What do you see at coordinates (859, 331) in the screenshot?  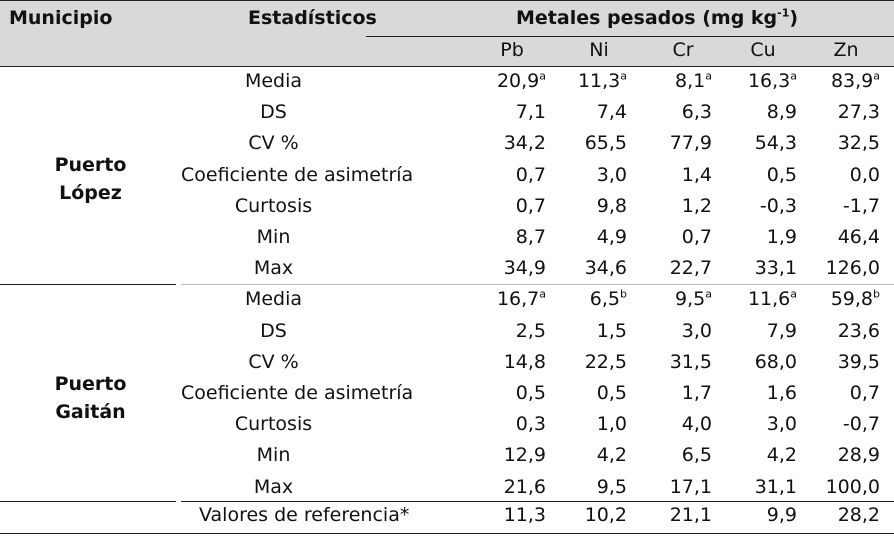 I see `table-cell: 23,6` at bounding box center [859, 331].